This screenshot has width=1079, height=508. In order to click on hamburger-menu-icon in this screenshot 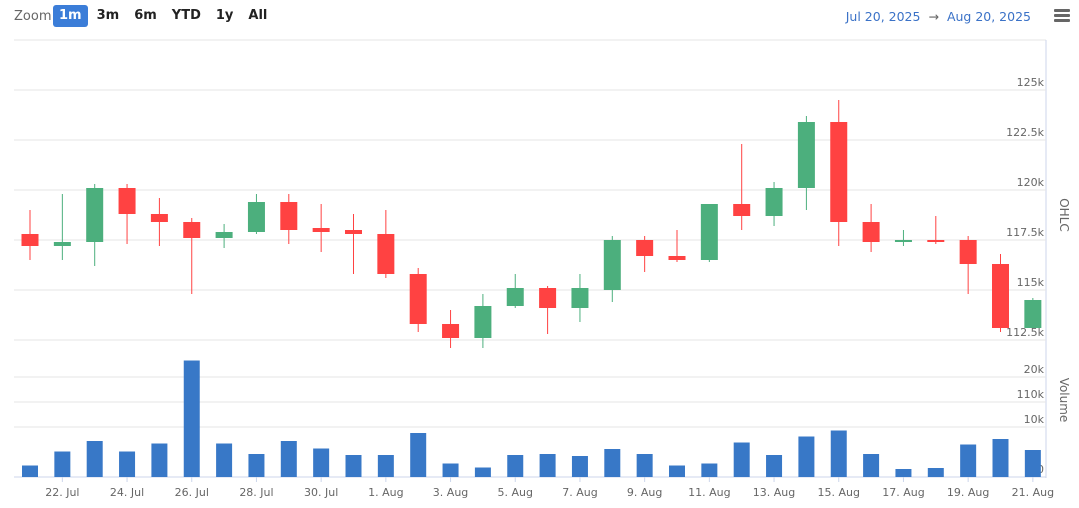, I will do `click(1062, 16)`.